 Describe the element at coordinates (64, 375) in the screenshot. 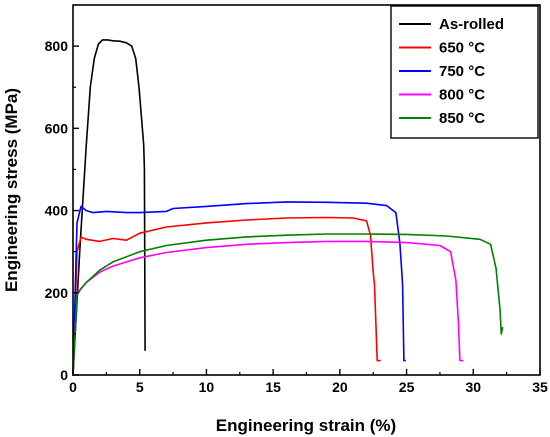

I see `y-tick-label: 0` at that location.